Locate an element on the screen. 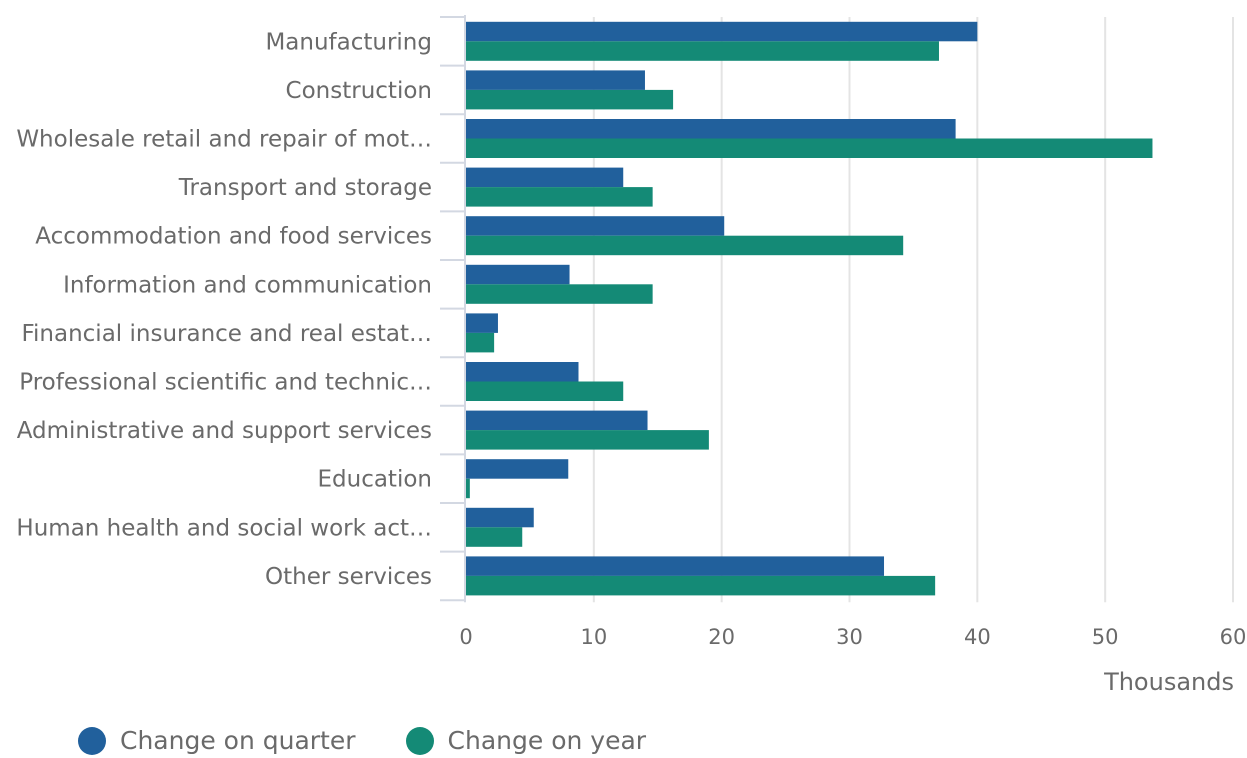 The width and height of the screenshot is (1247, 758). x-tick-labels: 0 10 20 30 40 50 60 is located at coordinates (852, 637).